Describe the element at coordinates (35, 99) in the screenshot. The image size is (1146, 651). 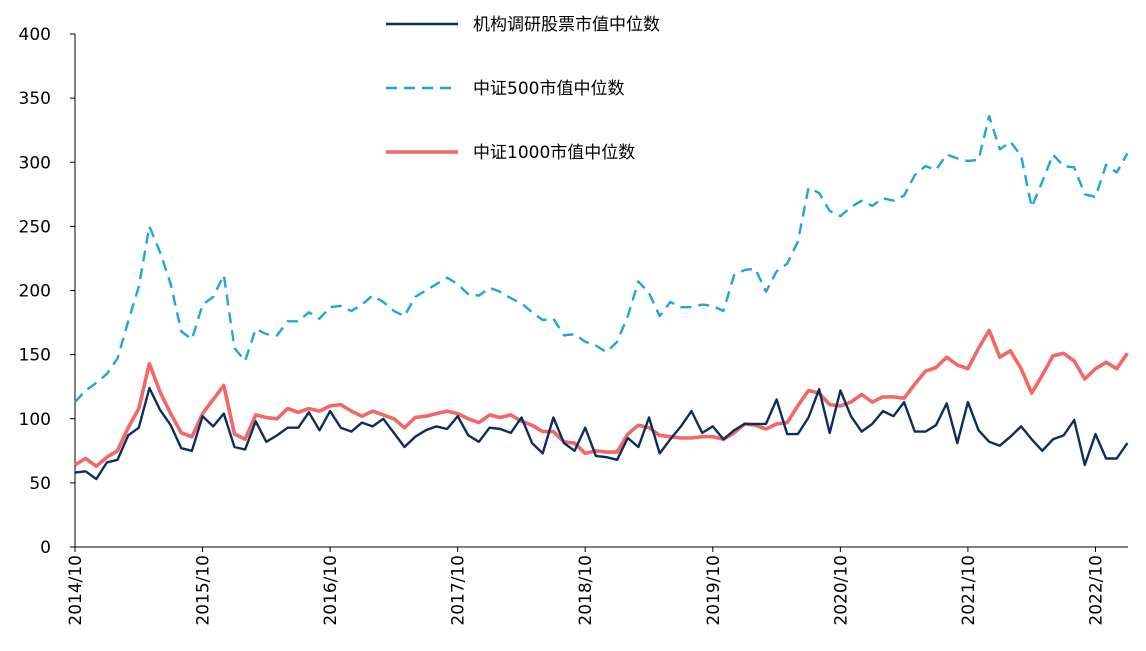
I see `y-tick-label: 350` at that location.